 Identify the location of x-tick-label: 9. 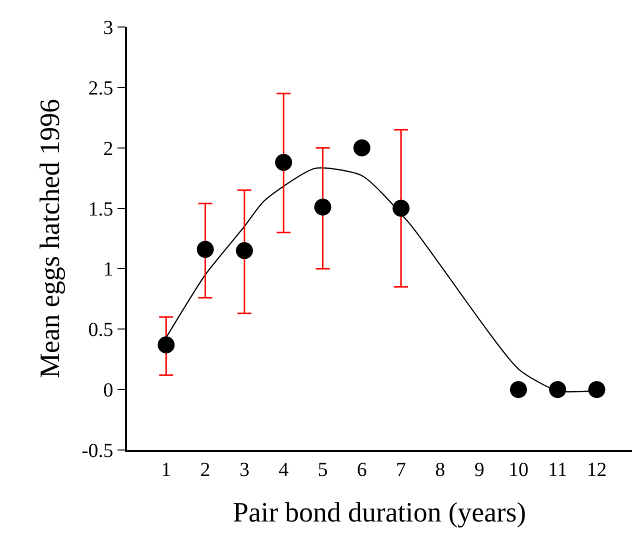
(479, 469).